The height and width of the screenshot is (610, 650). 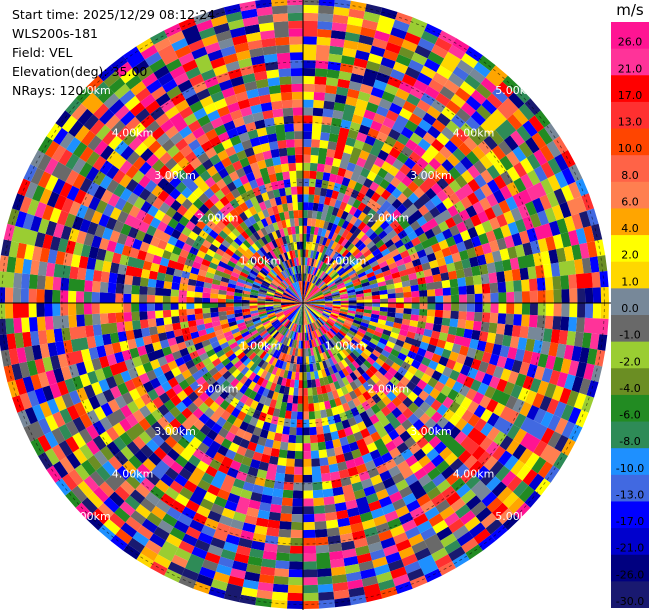 What do you see at coordinates (218, 218) in the screenshot?
I see `range-ring-label: 2.00km` at bounding box center [218, 218].